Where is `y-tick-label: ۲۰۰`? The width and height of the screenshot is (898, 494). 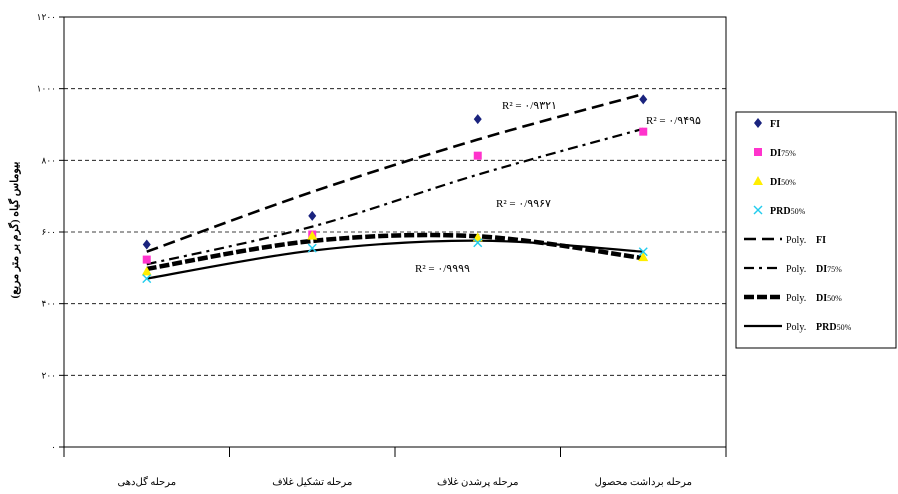 y-tick-label: ۲۰۰ is located at coordinates (48, 375).